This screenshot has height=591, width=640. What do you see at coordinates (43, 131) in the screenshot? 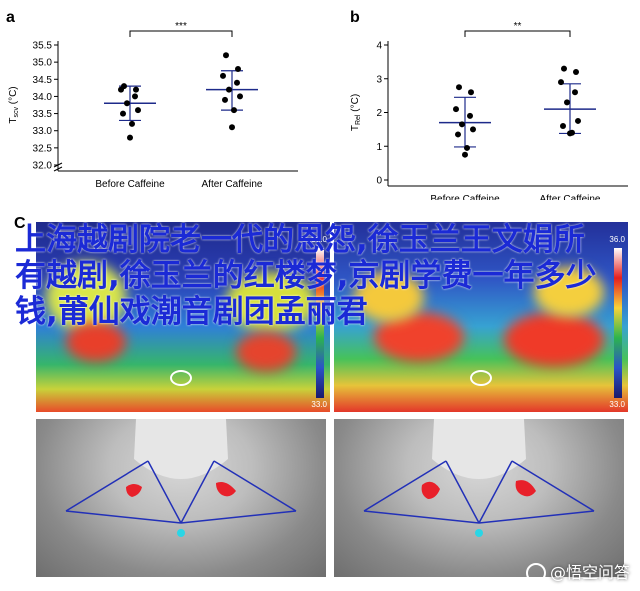
I see `y-tick-label: 33.0` at bounding box center [43, 131].